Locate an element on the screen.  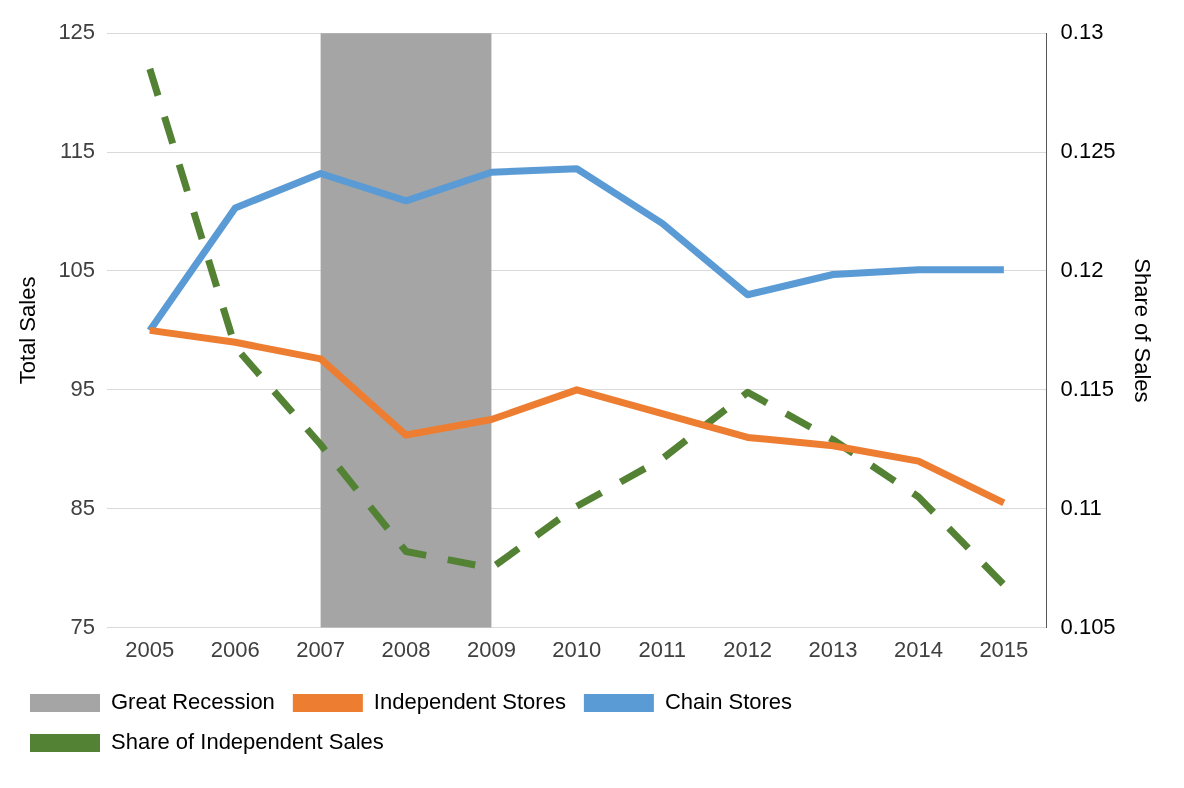
y-tick-label: 75 is located at coordinates (83, 626).